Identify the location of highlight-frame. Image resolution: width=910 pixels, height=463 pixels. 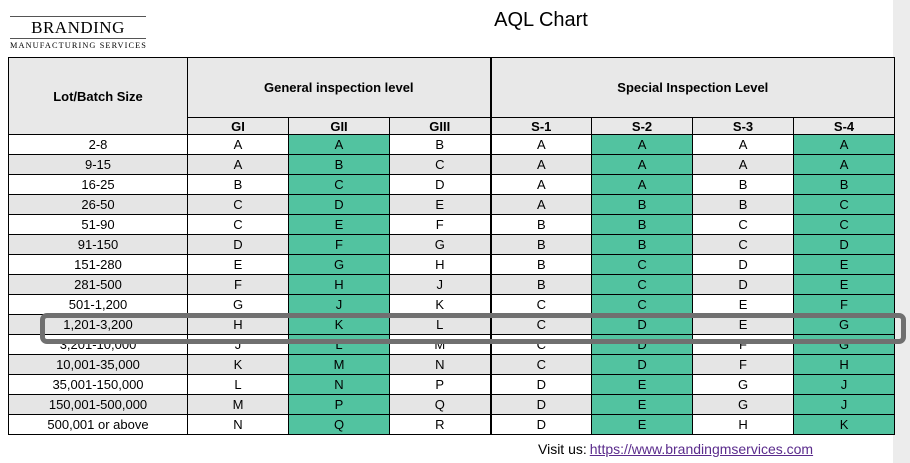
(473, 328).